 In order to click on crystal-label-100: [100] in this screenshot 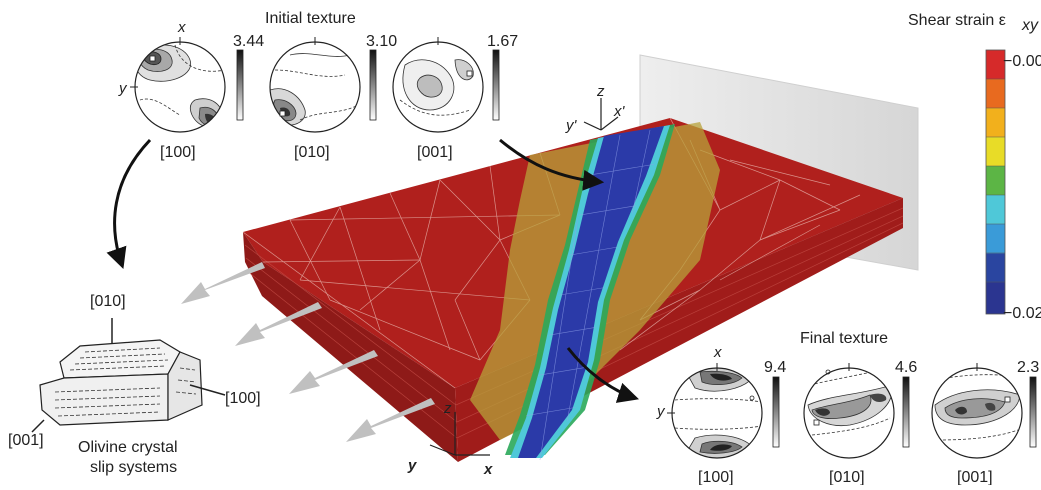, I will do `click(243, 398)`.